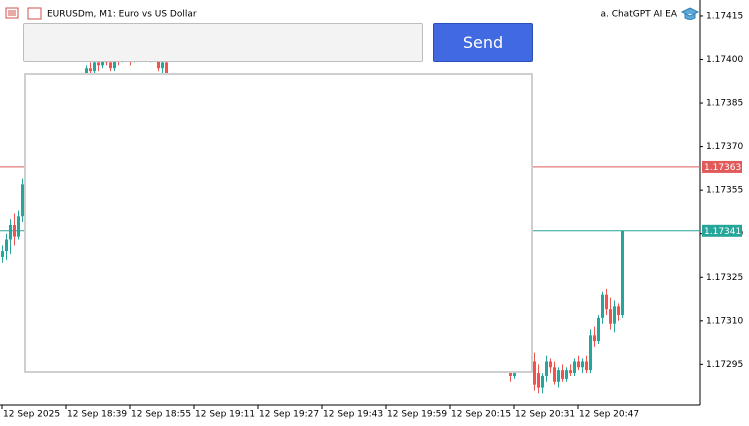 The height and width of the screenshot is (426, 749). What do you see at coordinates (223, 42) in the screenshot?
I see `message-input` at bounding box center [223, 42].